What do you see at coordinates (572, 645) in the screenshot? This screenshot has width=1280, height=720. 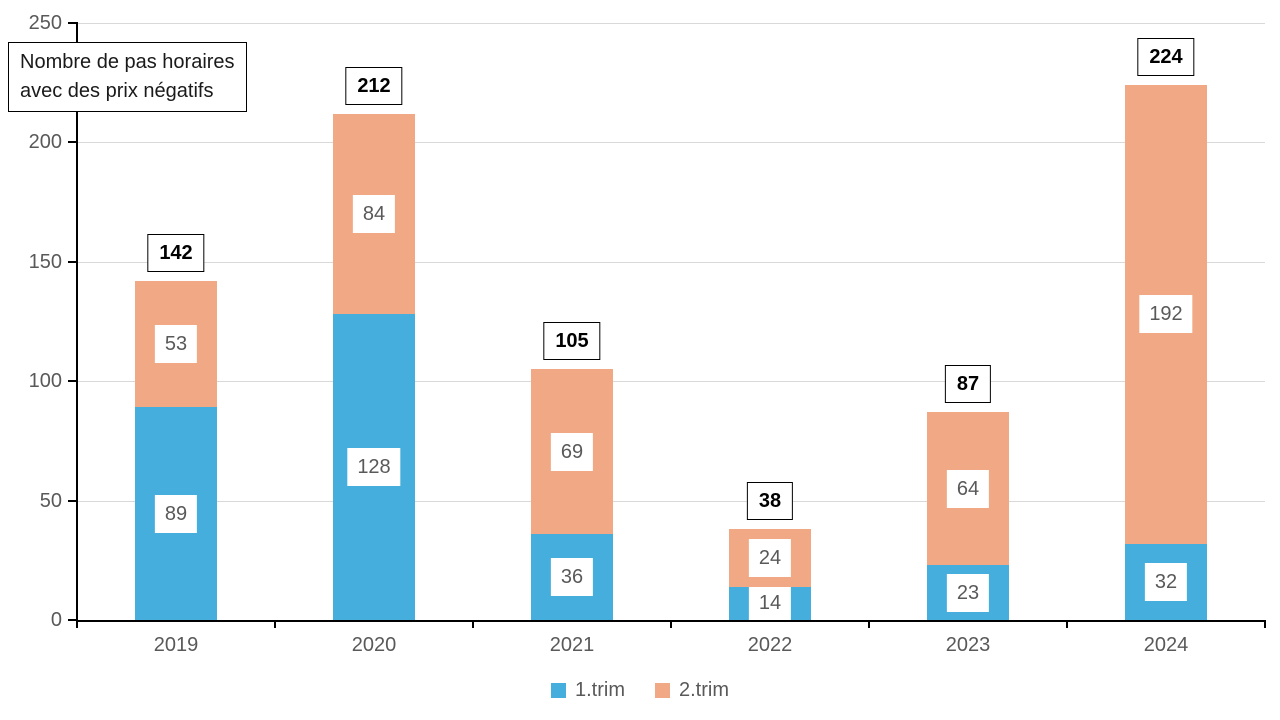 I see `x-axis-category-label: 2021` at bounding box center [572, 645].